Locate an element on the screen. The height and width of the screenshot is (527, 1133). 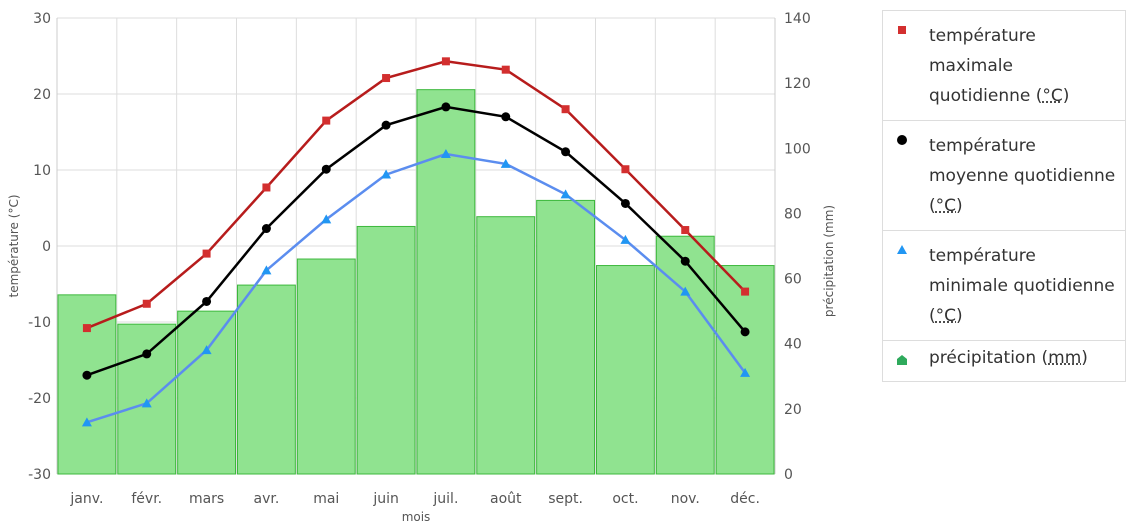
legend-label-mean-temp: température moyenne quotidienne (°C) is located at coordinates (1022, 176).